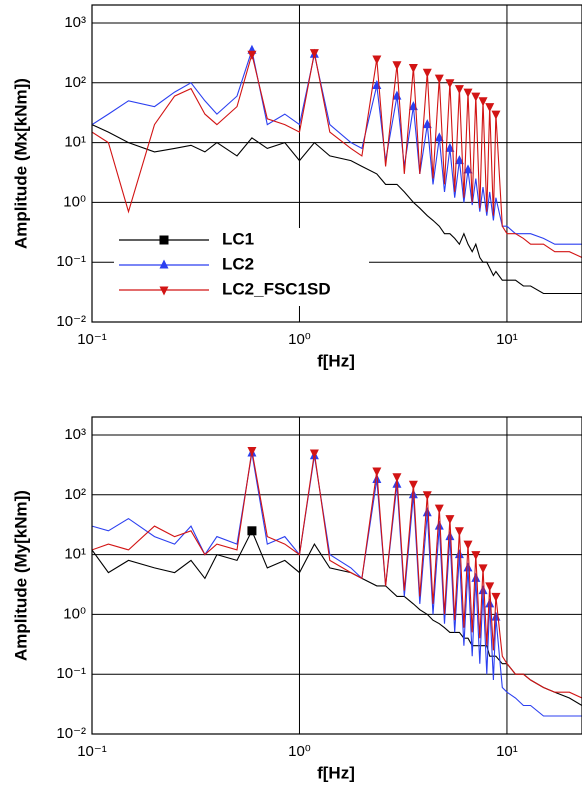 This screenshot has width=582, height=787. I want to click on legend-label: LC2, so click(238, 263).